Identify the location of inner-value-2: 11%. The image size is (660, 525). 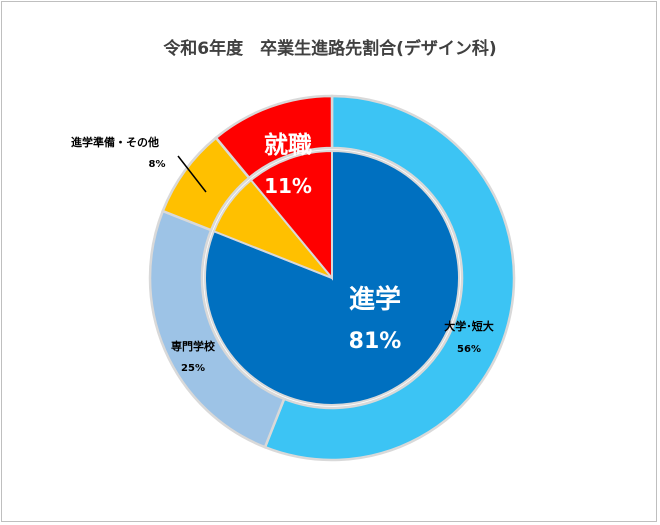
(288, 186).